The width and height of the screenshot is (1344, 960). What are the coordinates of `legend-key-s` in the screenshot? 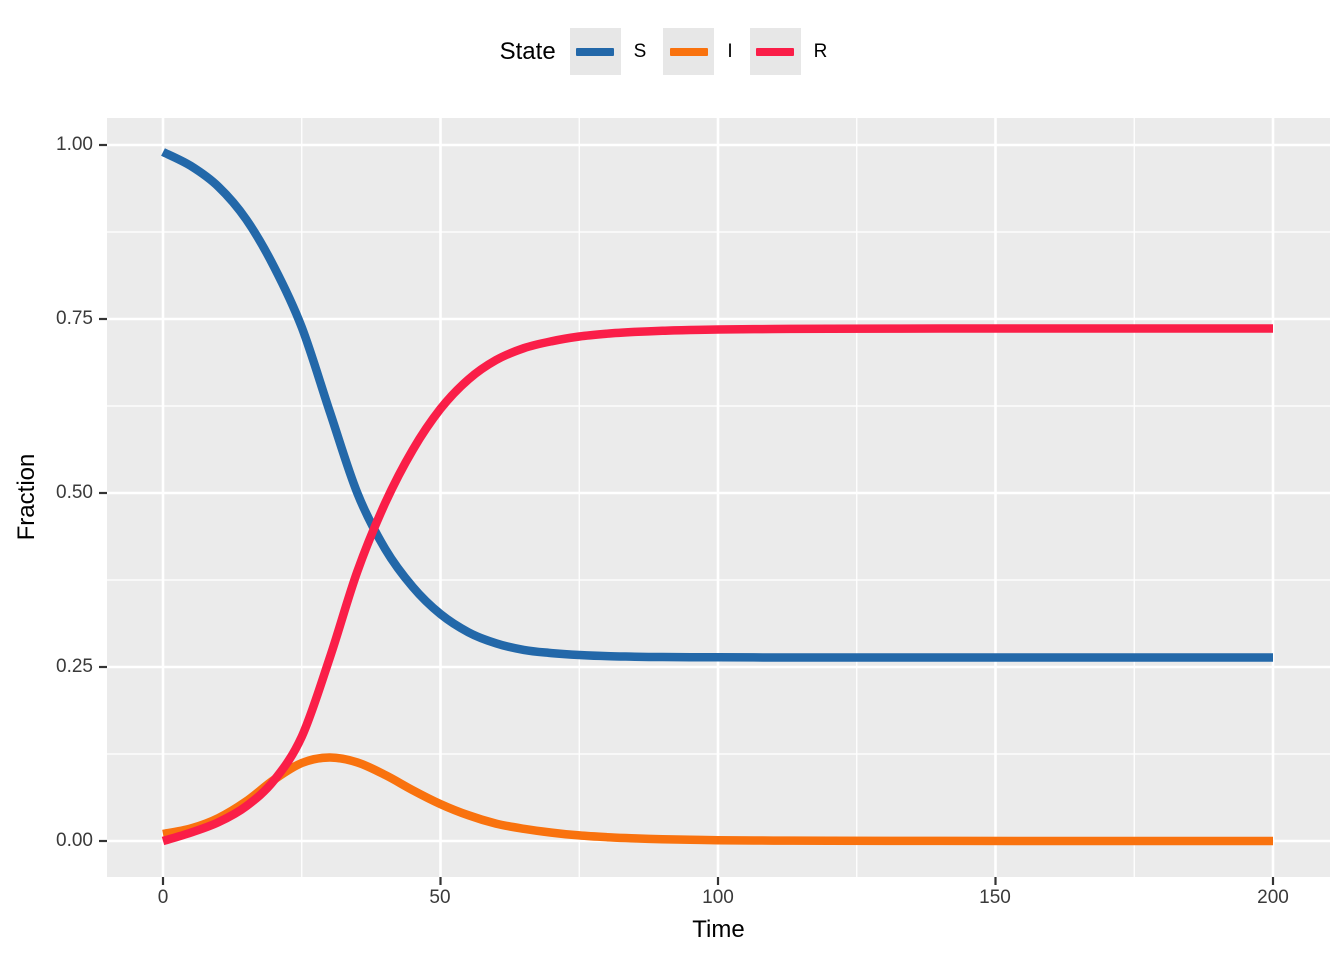 It's located at (595, 51).